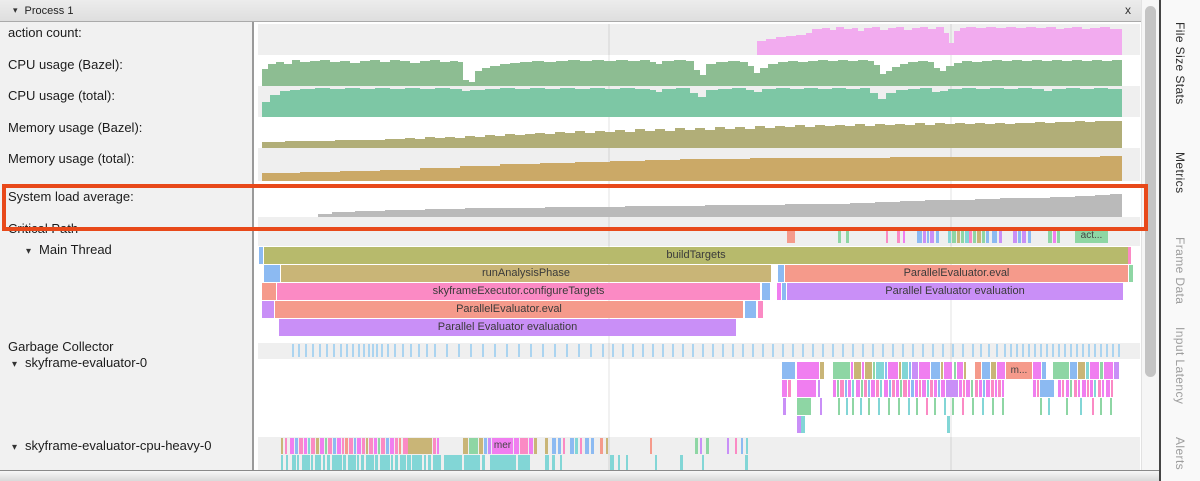  I want to click on main-thread-slice: Parallel Evaluator evaluation, so click(955, 291).